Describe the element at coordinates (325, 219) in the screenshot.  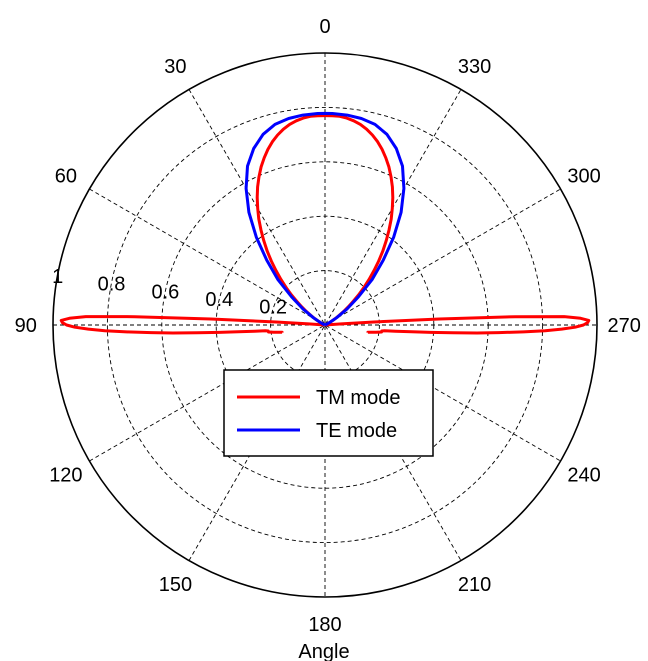
I see `series-line-te-mode` at that location.